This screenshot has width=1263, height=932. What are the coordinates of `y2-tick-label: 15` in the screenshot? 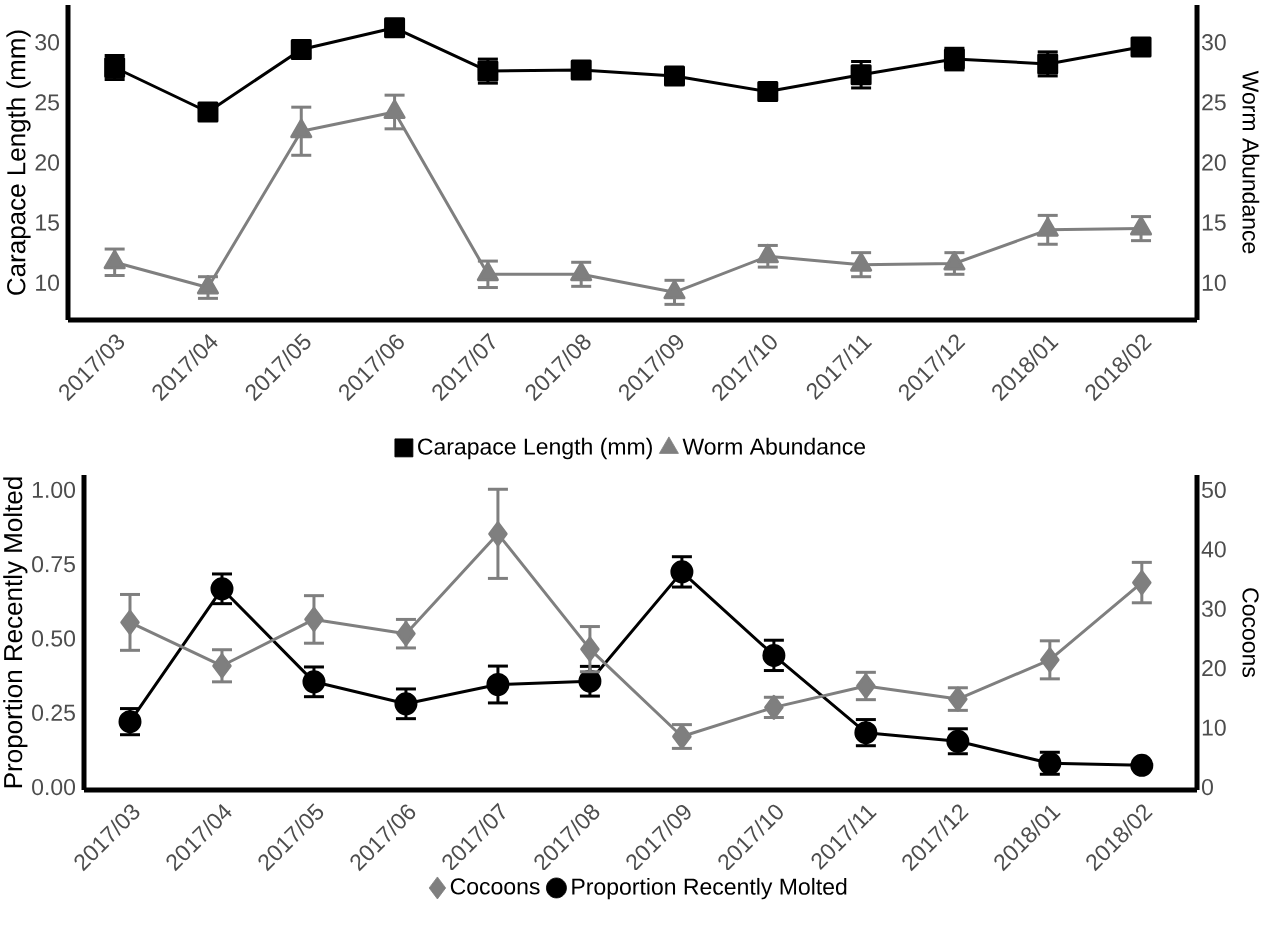 It's located at (1214, 222).